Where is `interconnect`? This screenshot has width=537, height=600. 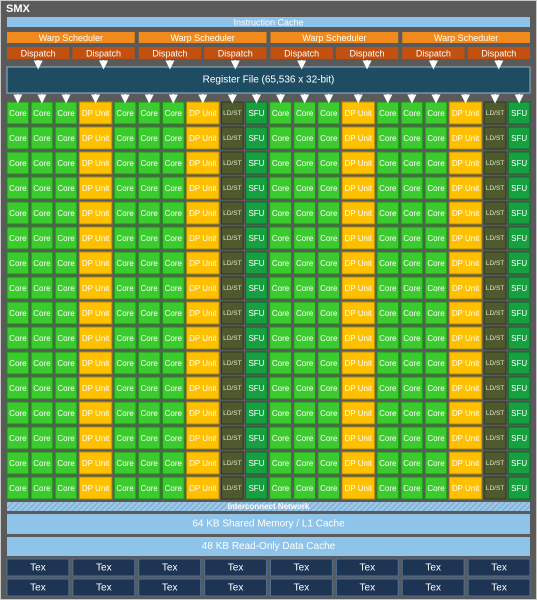 interconnect is located at coordinates (268, 506).